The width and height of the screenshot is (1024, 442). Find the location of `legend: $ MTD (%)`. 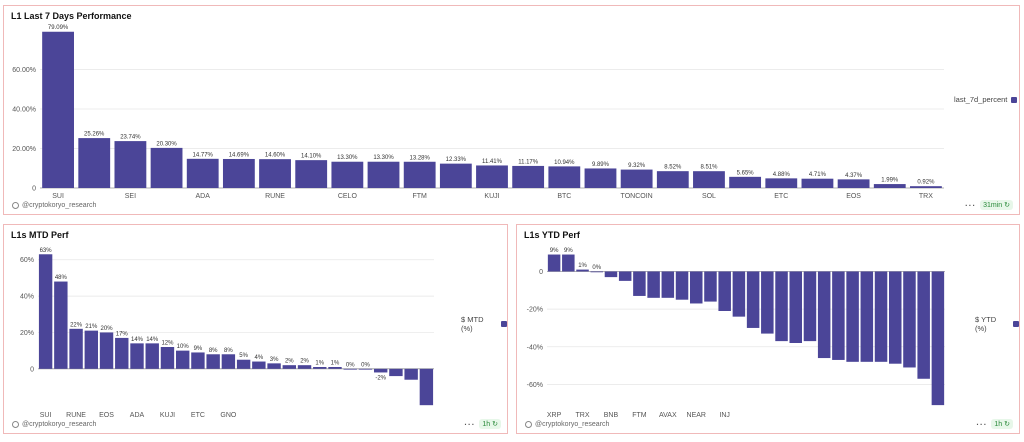

legend: $ MTD (%) is located at coordinates (484, 324).